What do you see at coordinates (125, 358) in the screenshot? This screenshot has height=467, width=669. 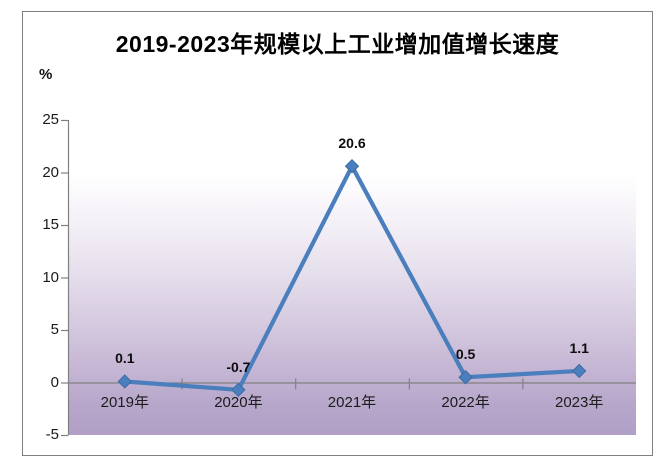 I see `data-point-label: 0.1` at bounding box center [125, 358].